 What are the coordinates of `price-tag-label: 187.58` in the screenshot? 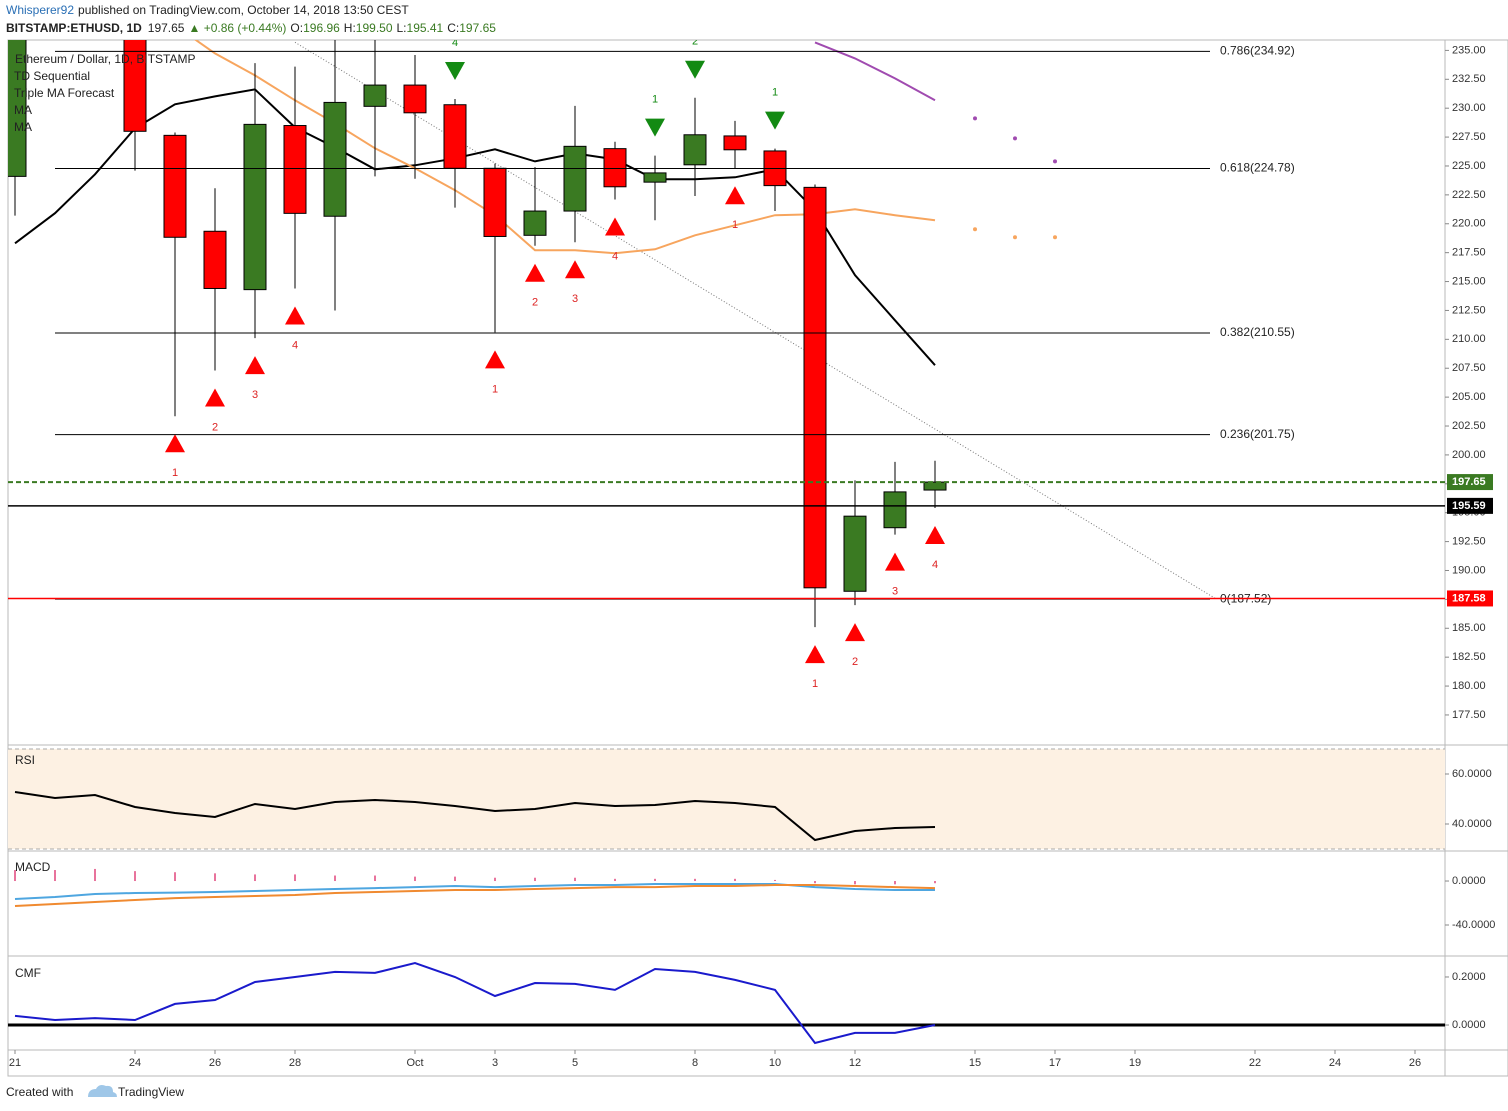 It's located at (1469, 598).